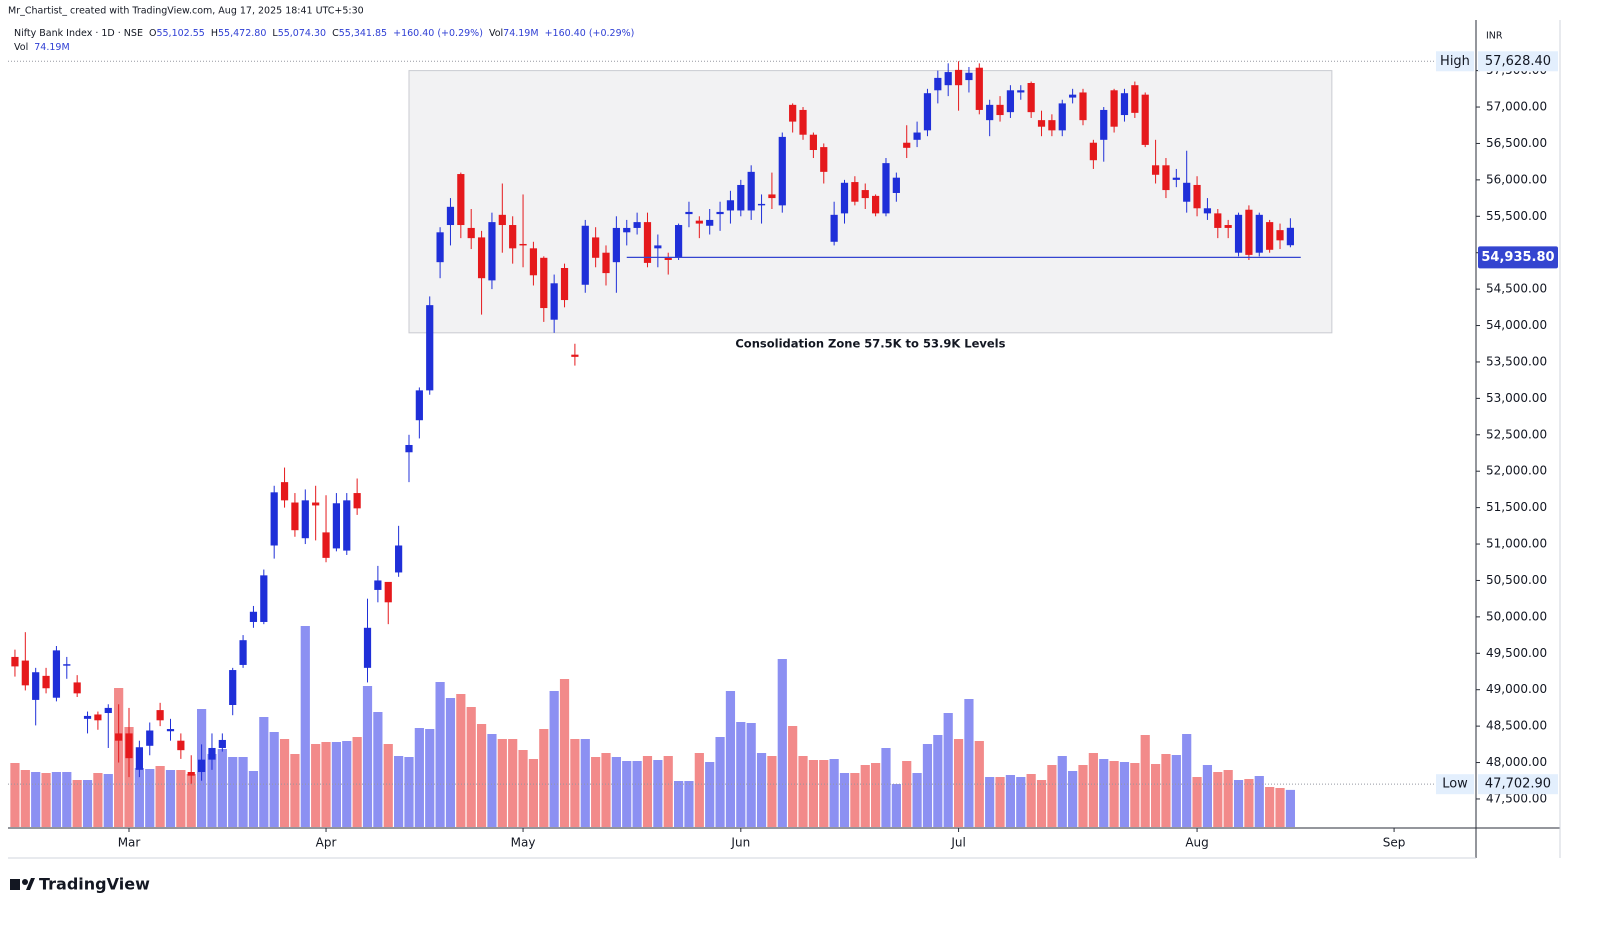 The width and height of the screenshot is (1600, 927). Describe the element at coordinates (1196, 843) in the screenshot. I see `x-tick-label: Aug` at that location.